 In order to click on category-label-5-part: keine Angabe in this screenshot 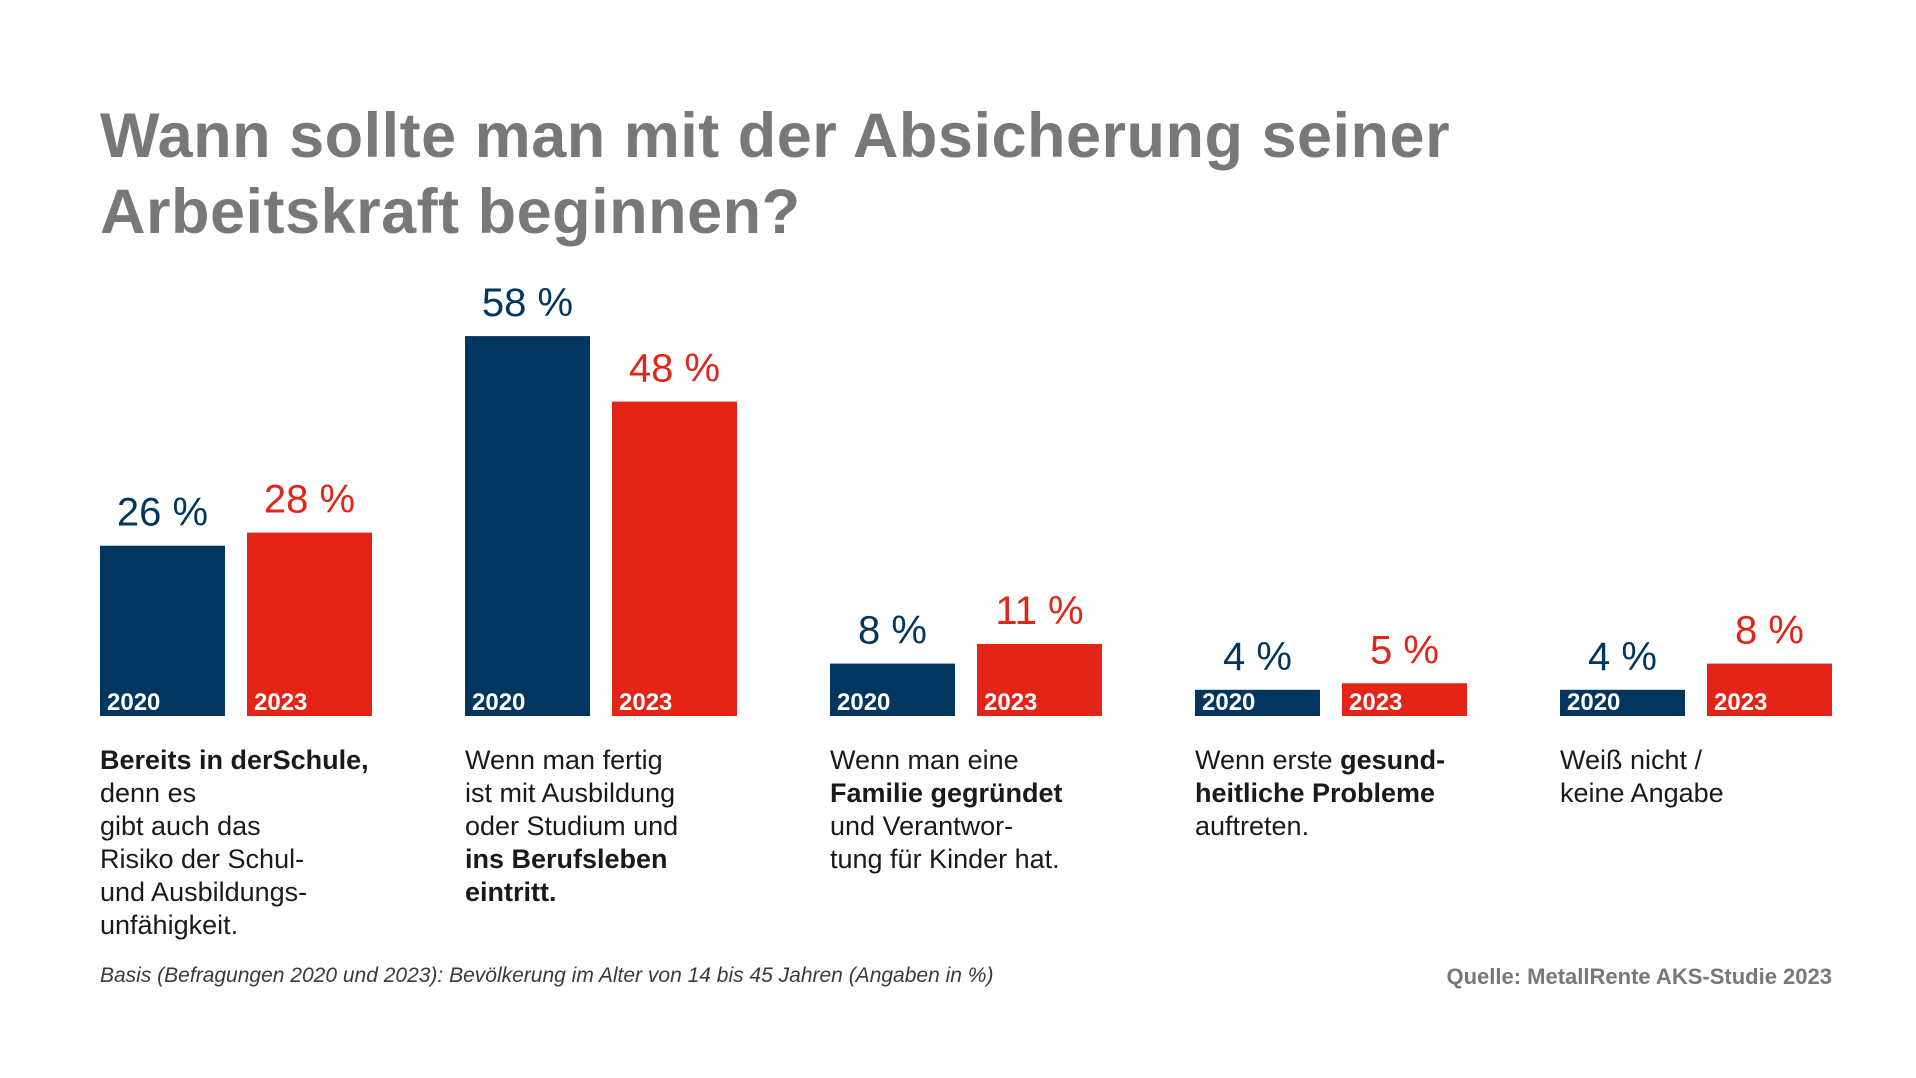, I will do `click(1642, 793)`.